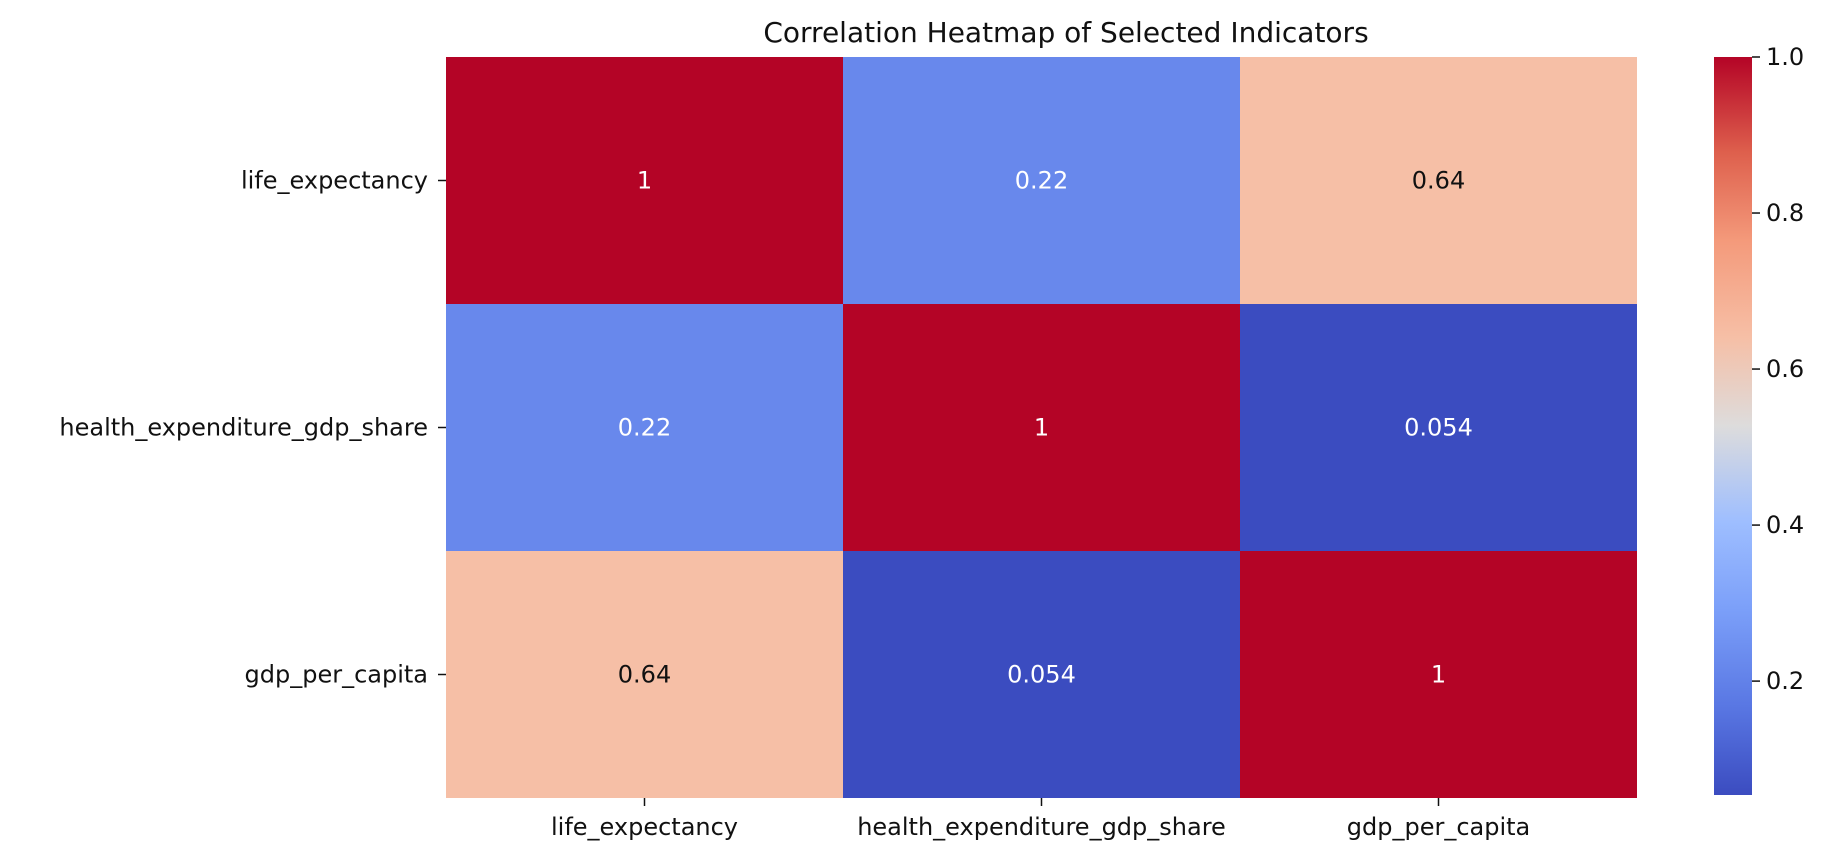  What do you see at coordinates (337, 675) in the screenshot?
I see `y-axis-label-2: gdp_per_capita` at bounding box center [337, 675].